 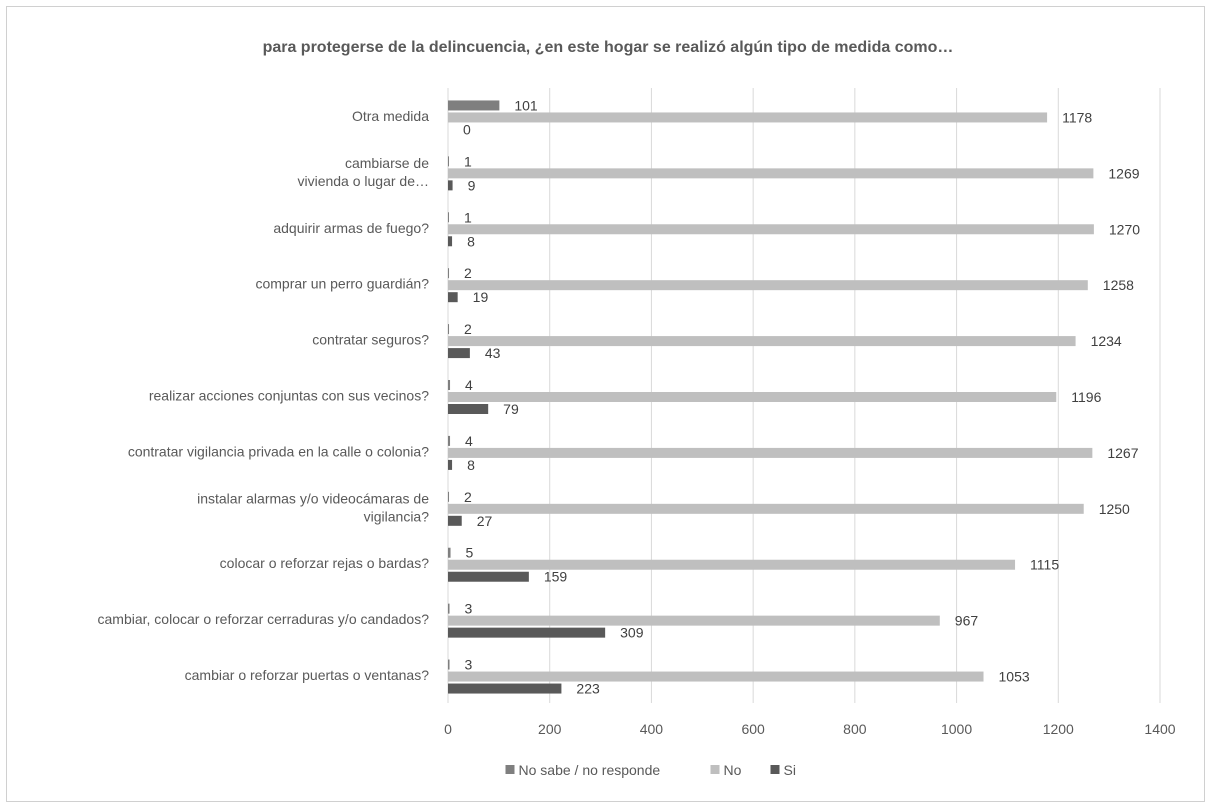 What do you see at coordinates (1124, 229) in the screenshot?
I see `data-label: 1270` at bounding box center [1124, 229].